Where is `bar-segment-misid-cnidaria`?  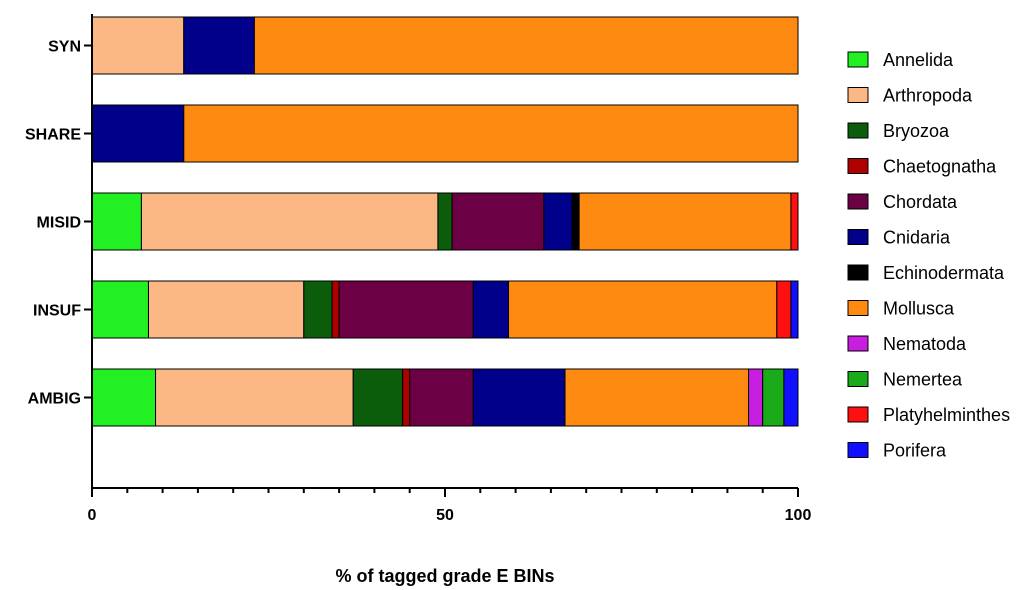
bar-segment-misid-cnidaria is located at coordinates (558, 221).